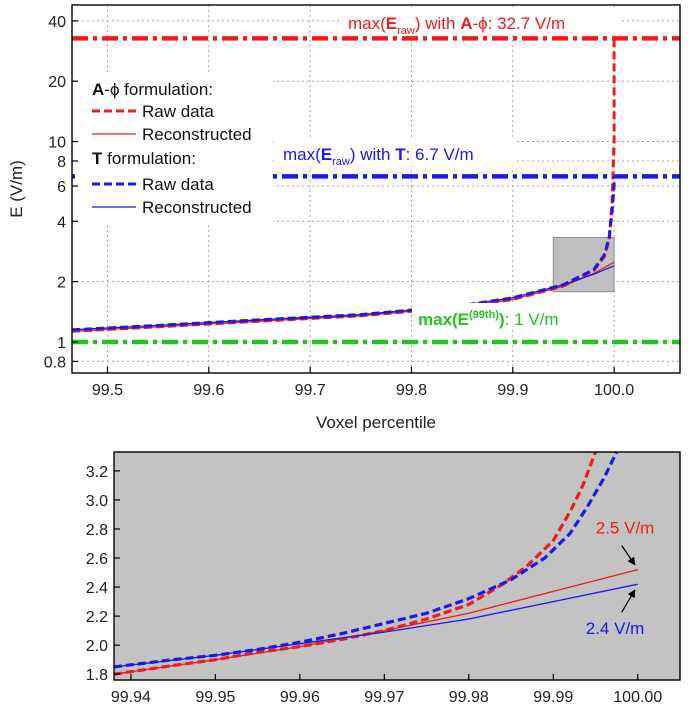 The width and height of the screenshot is (694, 706). Describe the element at coordinates (456, 25) in the screenshot. I see `red-max-label: max(Eraw) with A-ϕ: 32.7 V/m` at that location.